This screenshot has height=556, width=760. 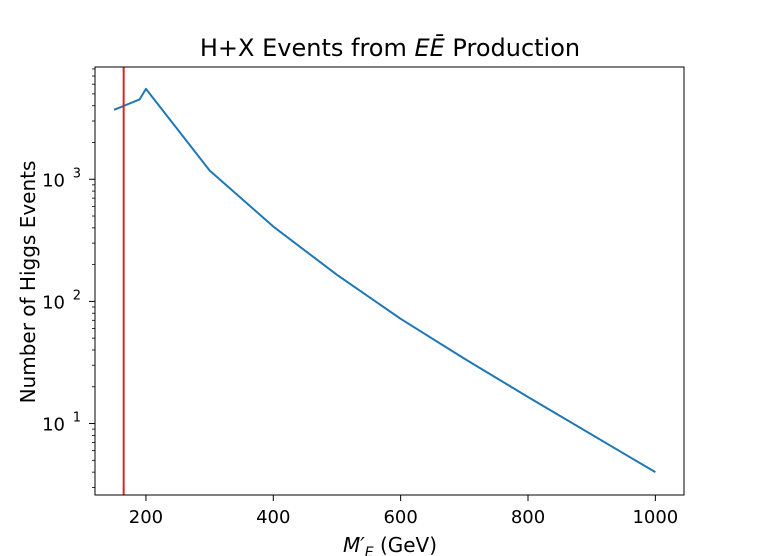 What do you see at coordinates (273, 517) in the screenshot?
I see `x-tick-label: 400` at bounding box center [273, 517].